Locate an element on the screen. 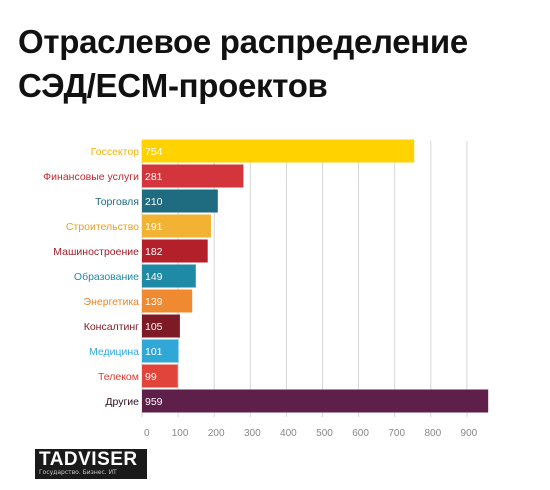 The image size is (550, 490). bar-value-label: 754 is located at coordinates (154, 152).